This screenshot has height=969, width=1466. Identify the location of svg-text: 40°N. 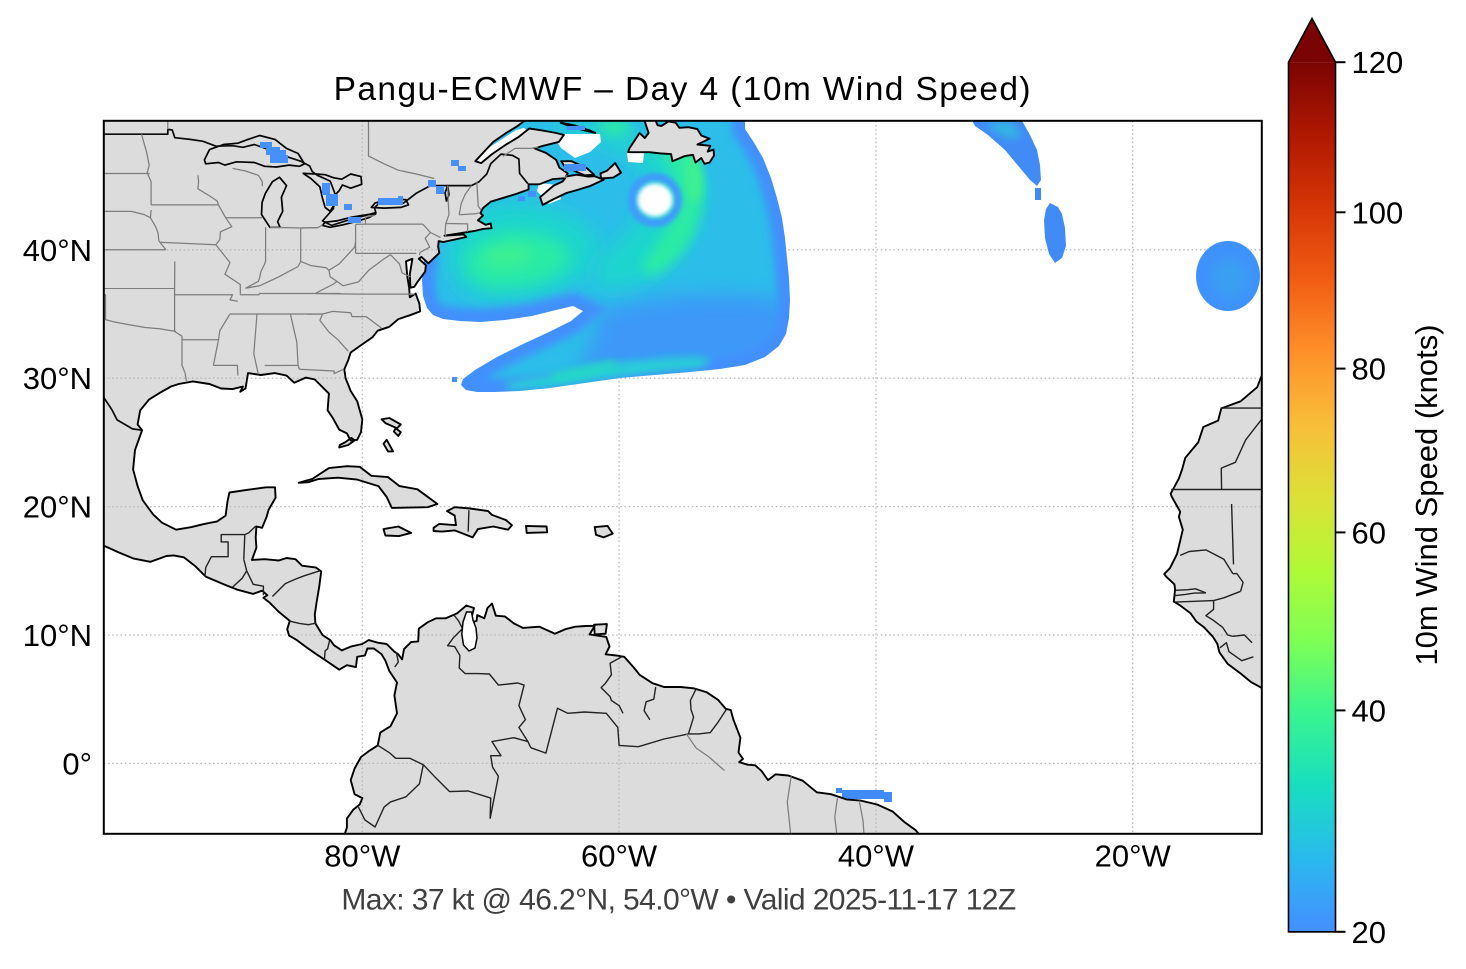
(57, 250).